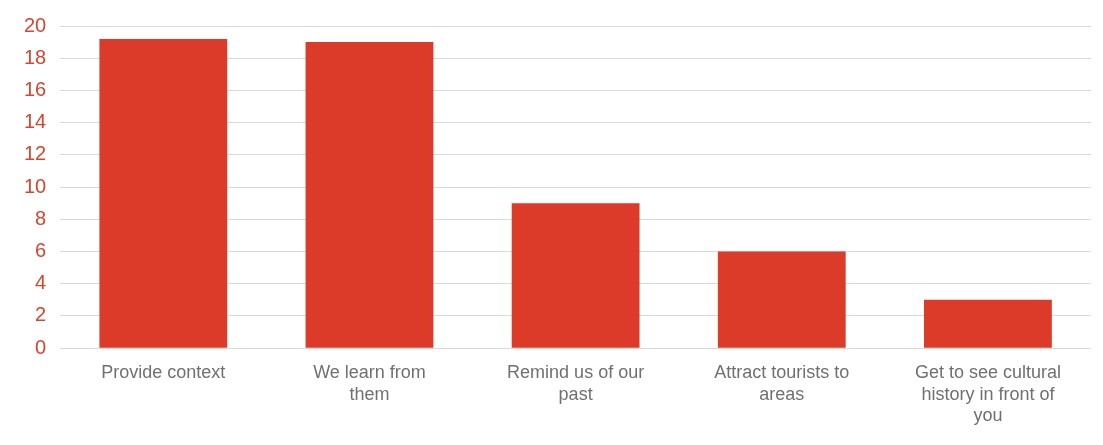 The width and height of the screenshot is (1103, 445). I want to click on y-tick-label: 16, so click(35, 88).